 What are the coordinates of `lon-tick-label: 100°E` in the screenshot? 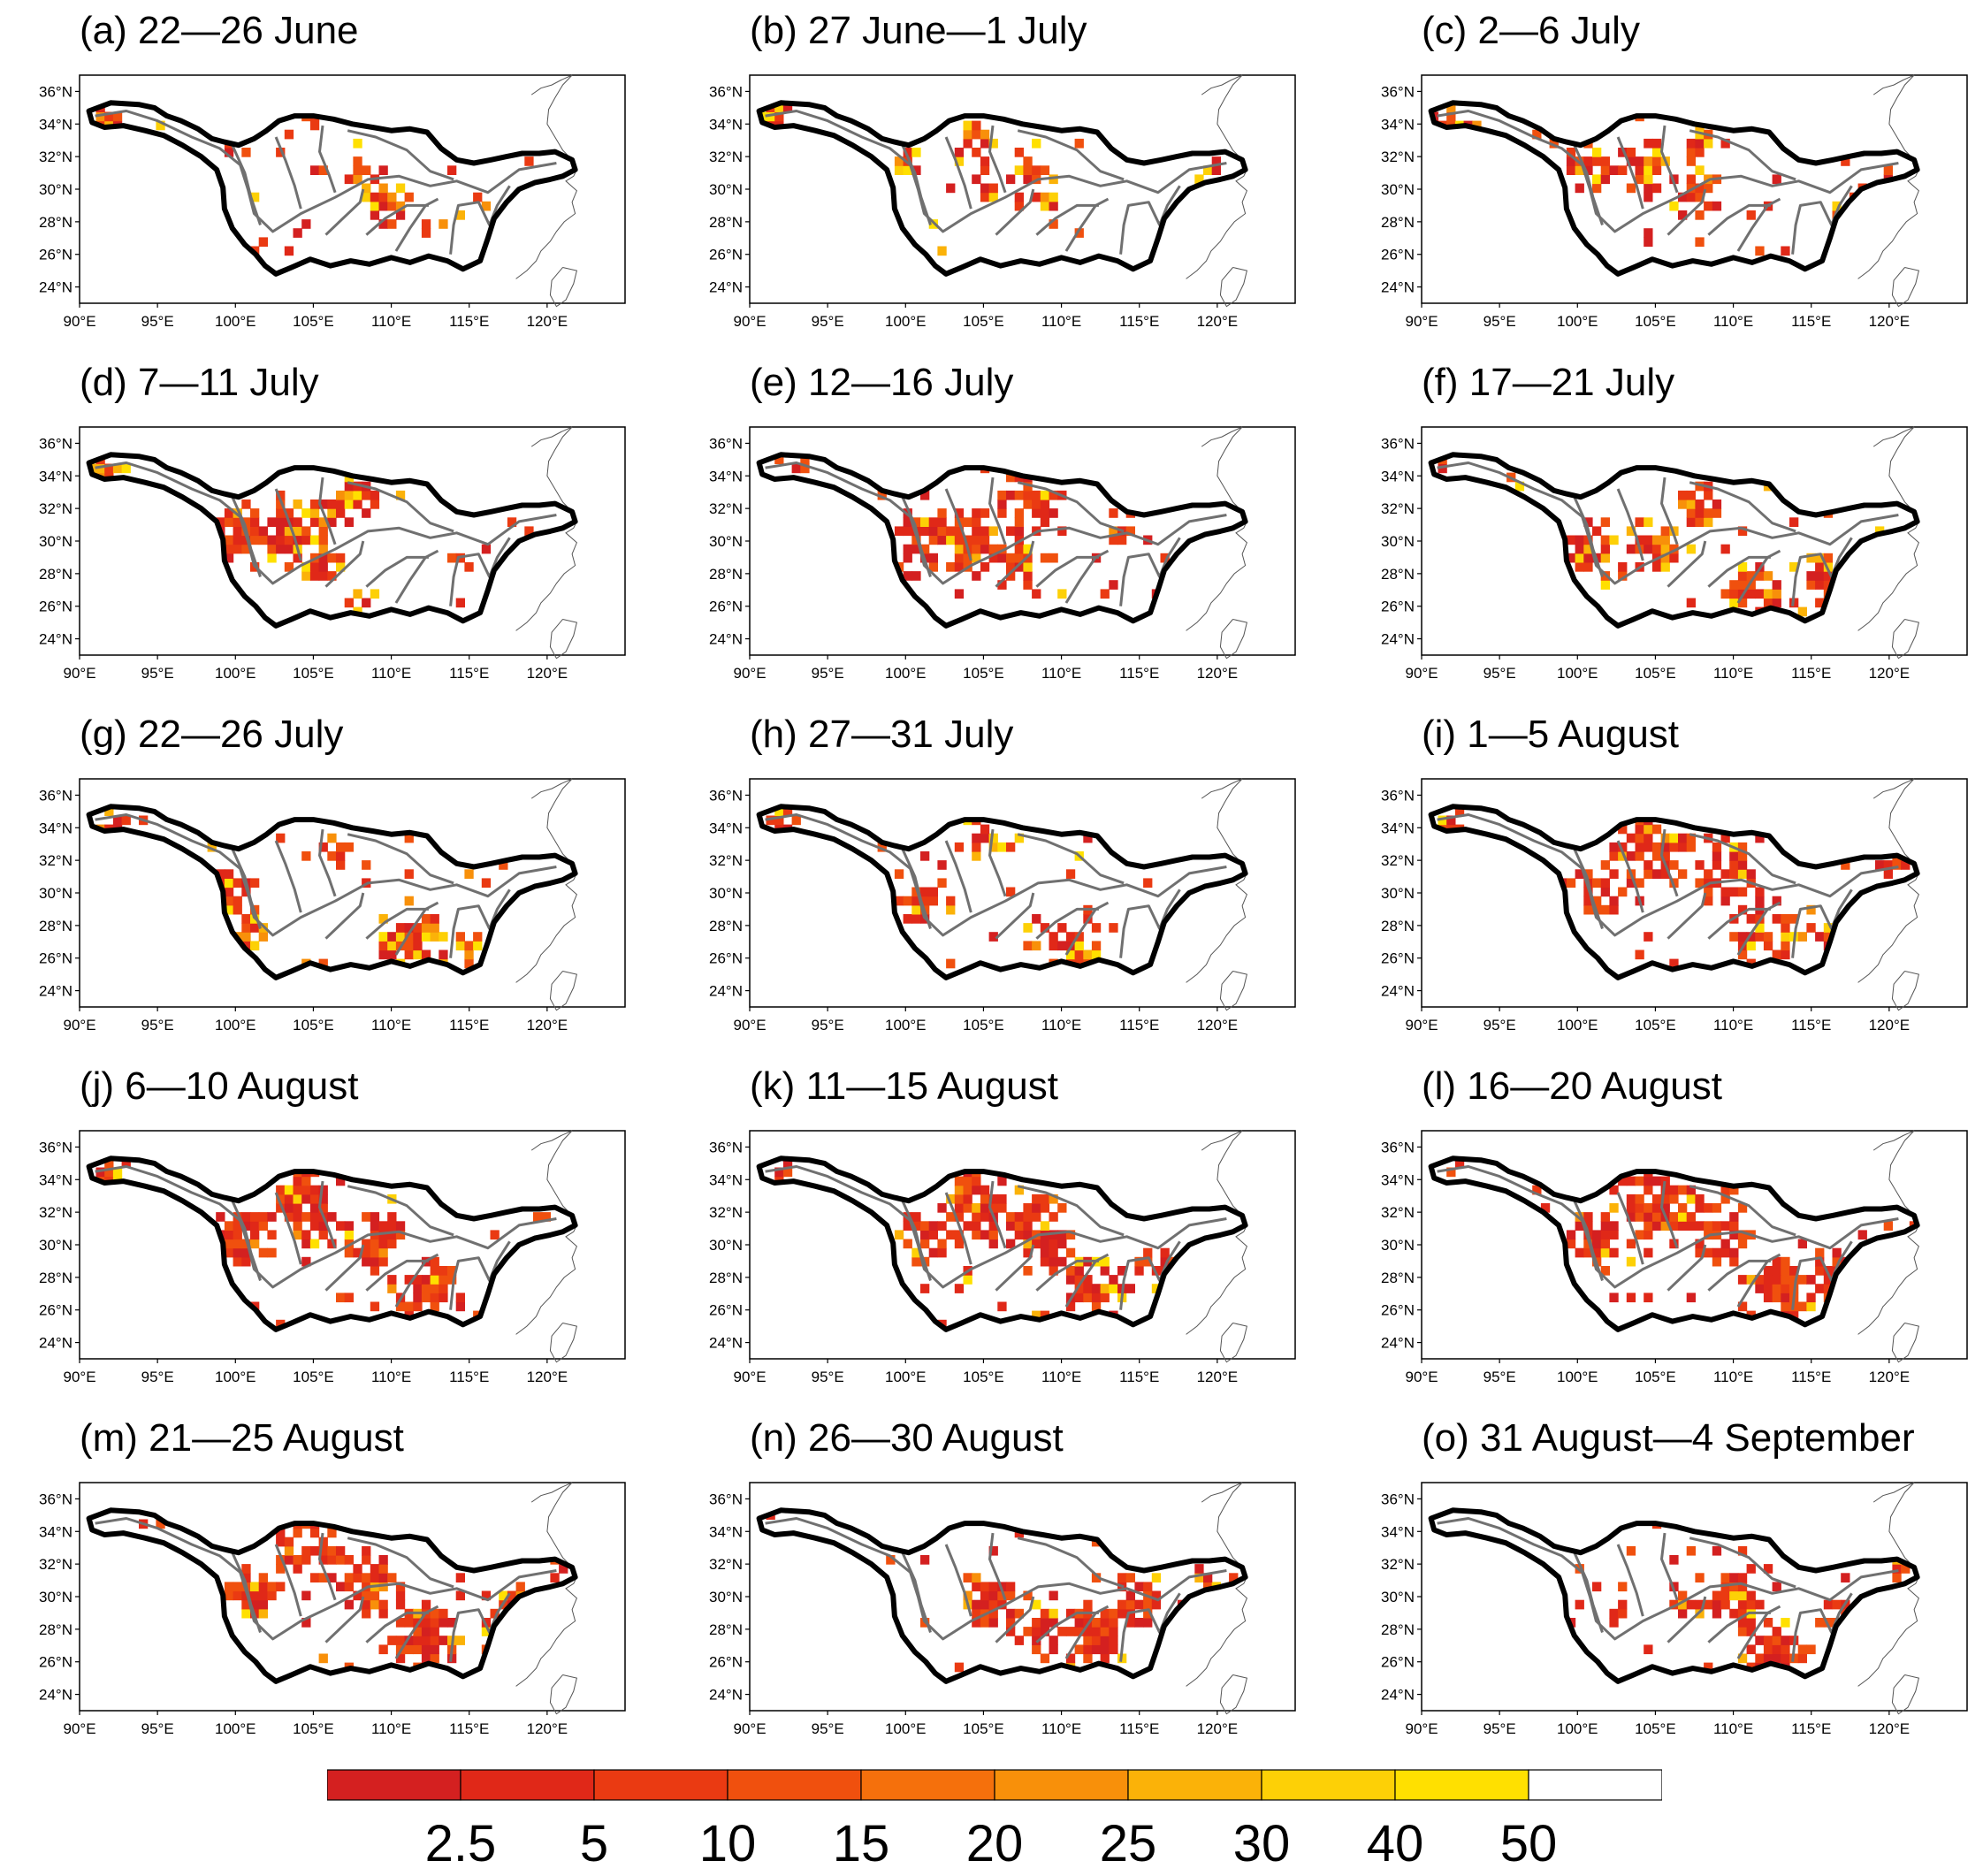 It's located at (906, 1025).